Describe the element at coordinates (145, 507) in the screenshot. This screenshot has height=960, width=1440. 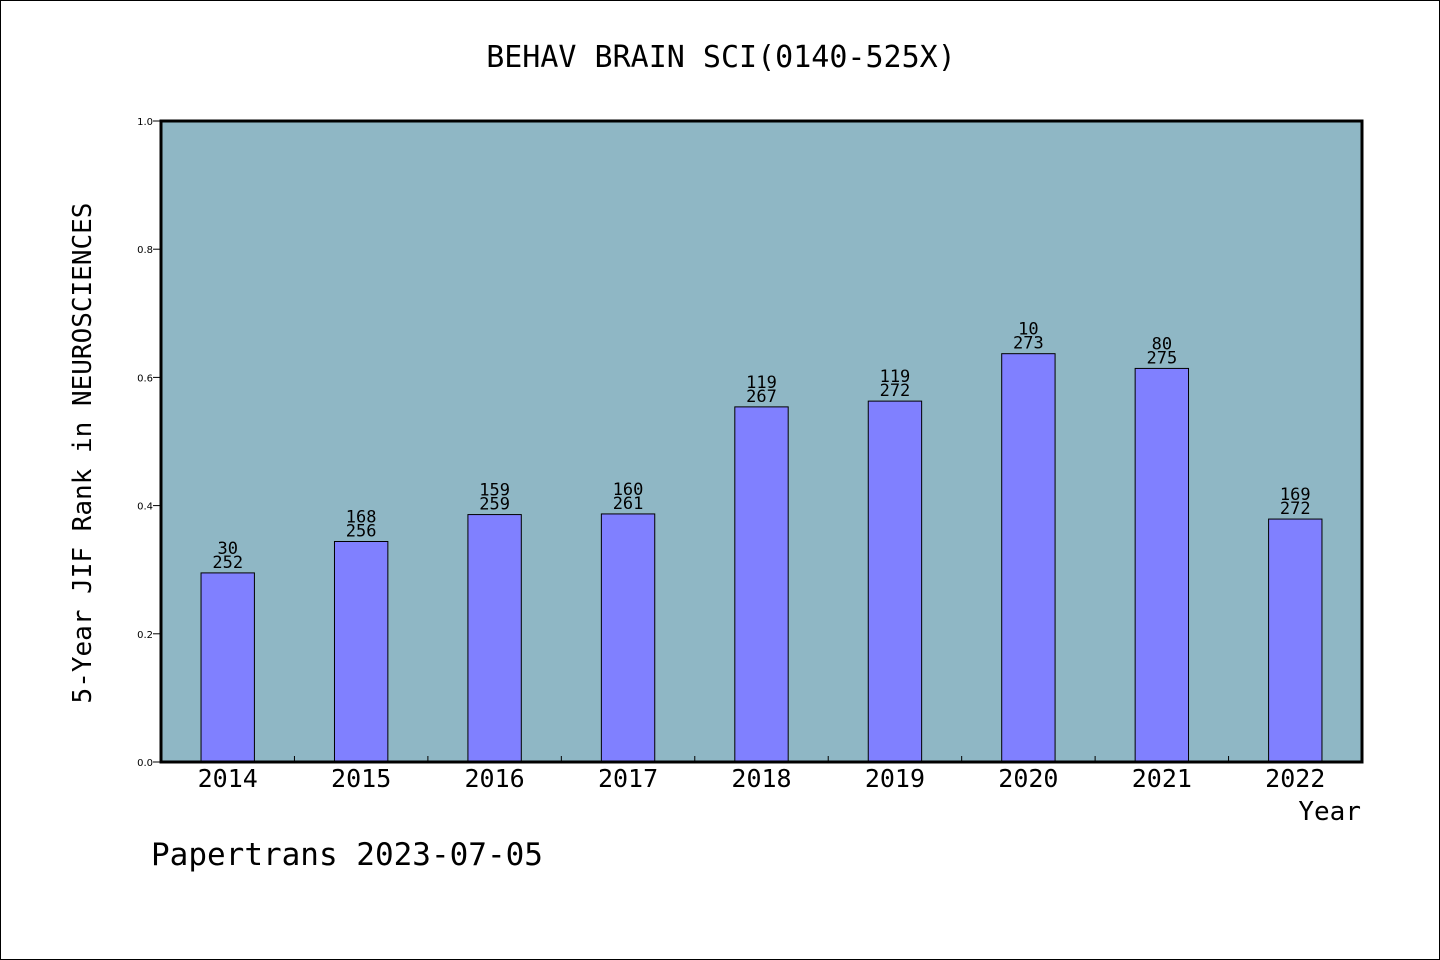
I see `y-tick-label: 0.4` at that location.